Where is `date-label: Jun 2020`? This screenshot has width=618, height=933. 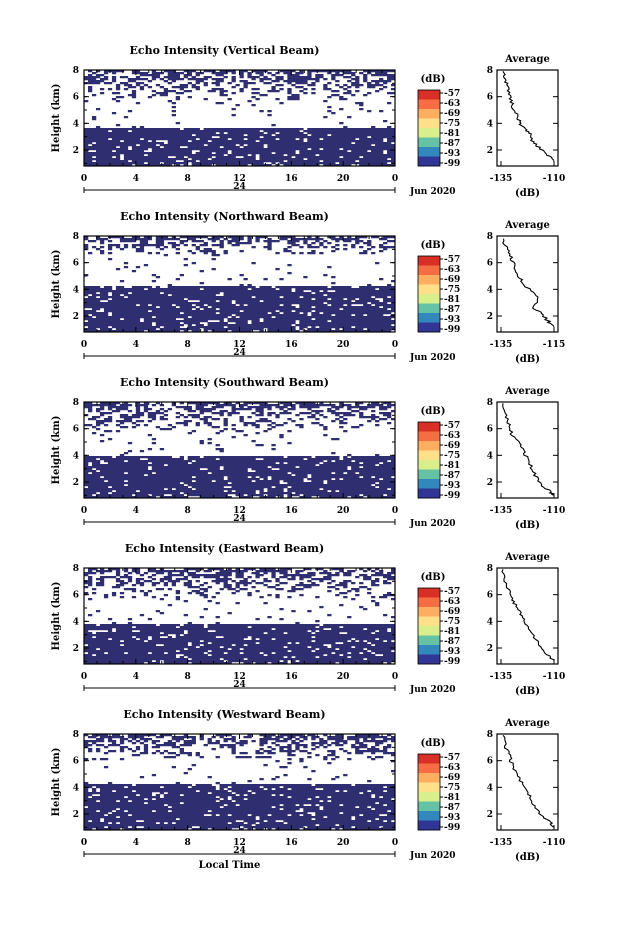 date-label: Jun 2020 is located at coordinates (432, 690).